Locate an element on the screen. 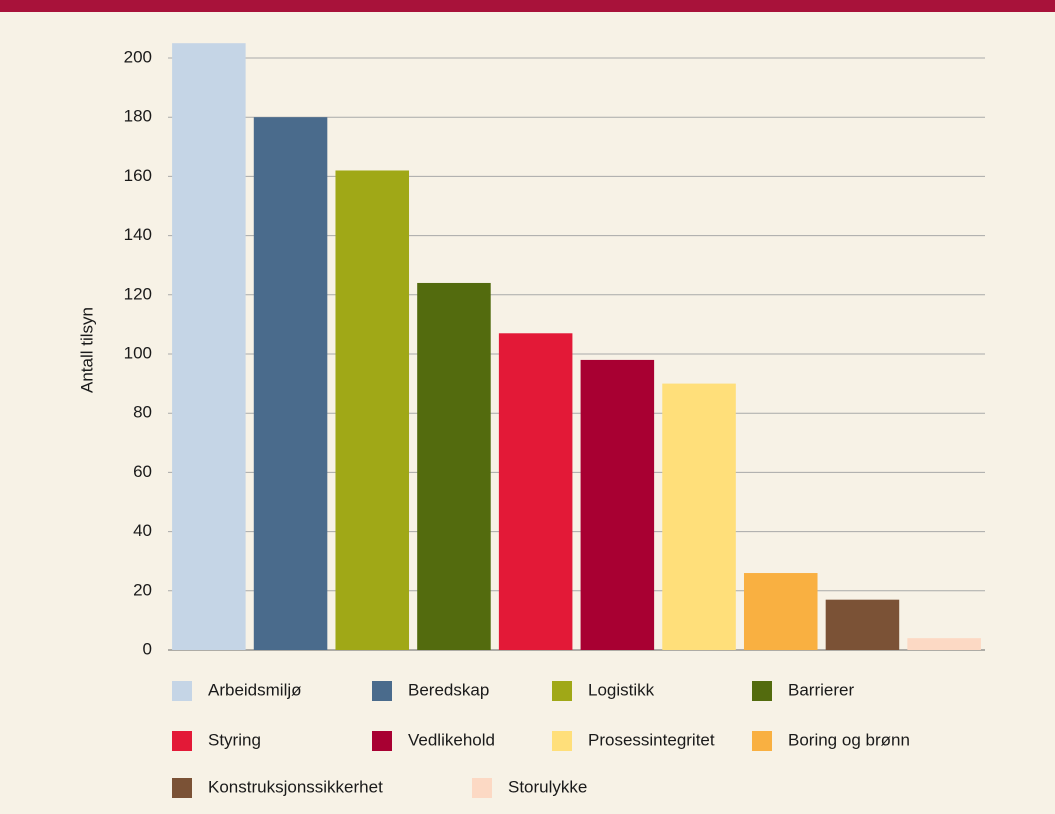 The height and width of the screenshot is (814, 1055). y-tick-label: 160 is located at coordinates (138, 175).